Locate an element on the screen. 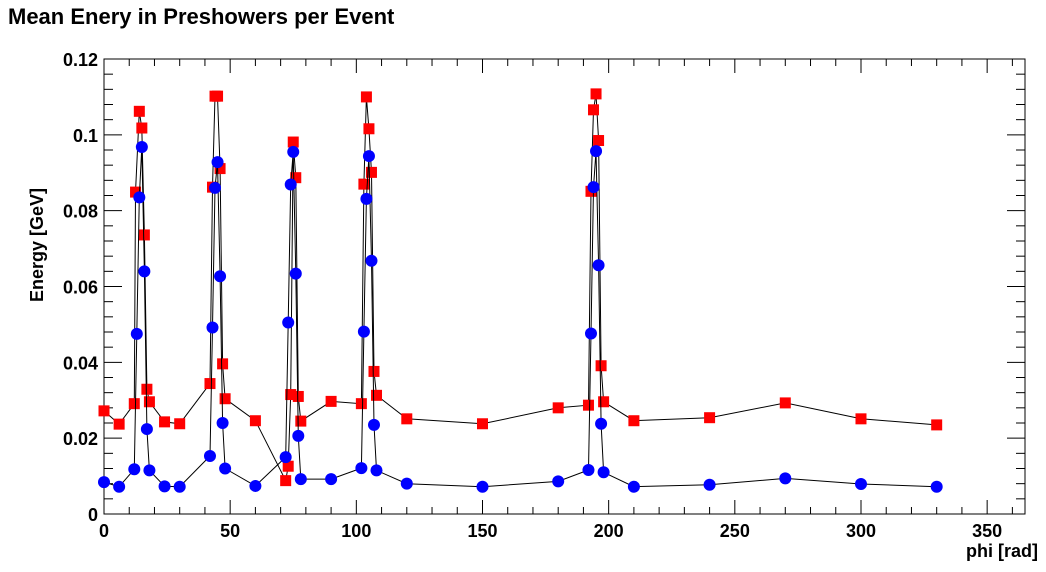 This screenshot has height=572, width=1046. y-tick-label: 0.1 is located at coordinates (85, 136).